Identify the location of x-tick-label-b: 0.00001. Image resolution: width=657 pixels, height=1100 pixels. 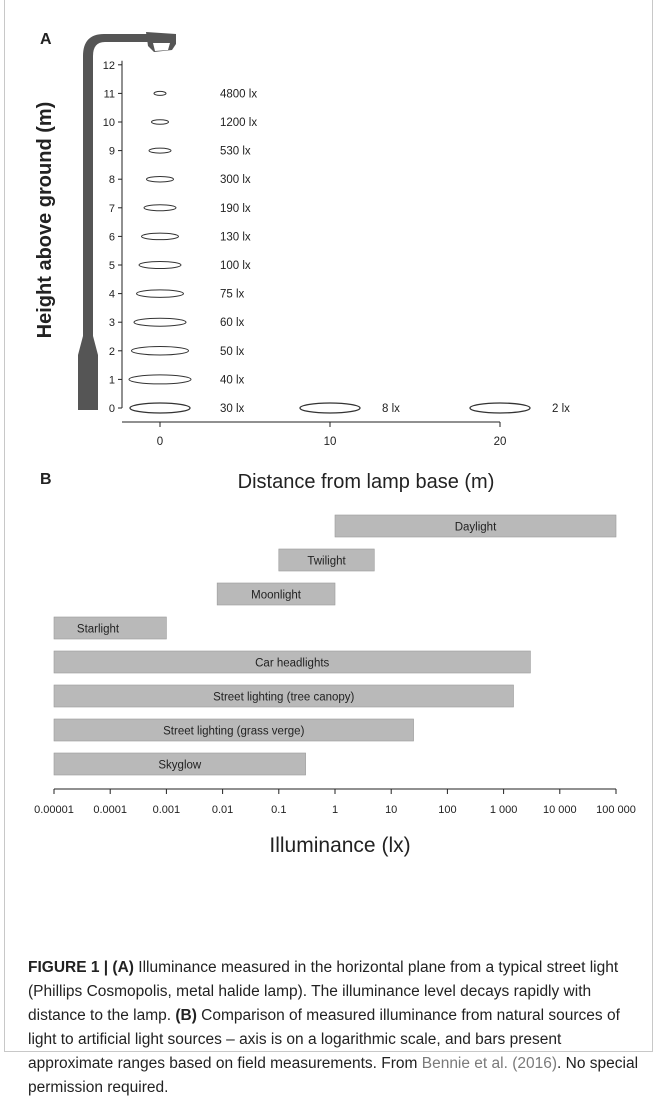
(54, 810).